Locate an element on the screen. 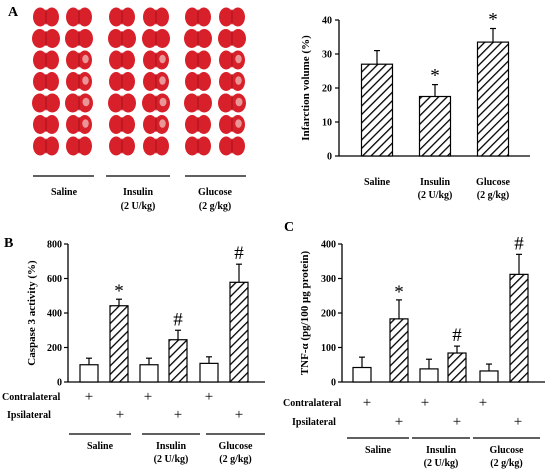 The width and height of the screenshot is (550, 471). y-axis-label: TNF-α (pg/100 μg protein) is located at coordinates (305, 313).